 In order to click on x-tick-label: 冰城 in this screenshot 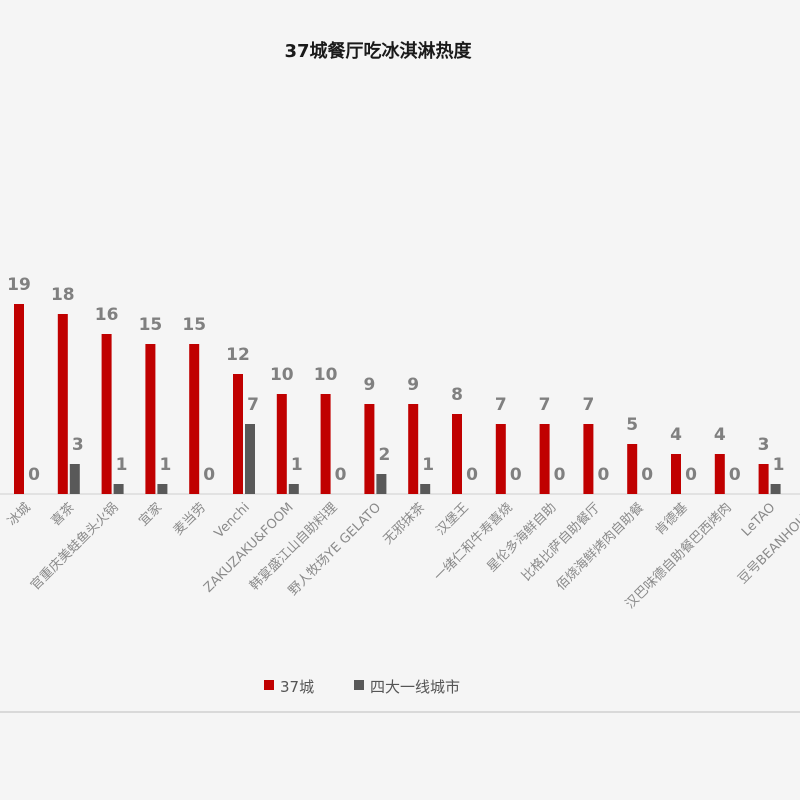, I will do `click(19, 514)`.